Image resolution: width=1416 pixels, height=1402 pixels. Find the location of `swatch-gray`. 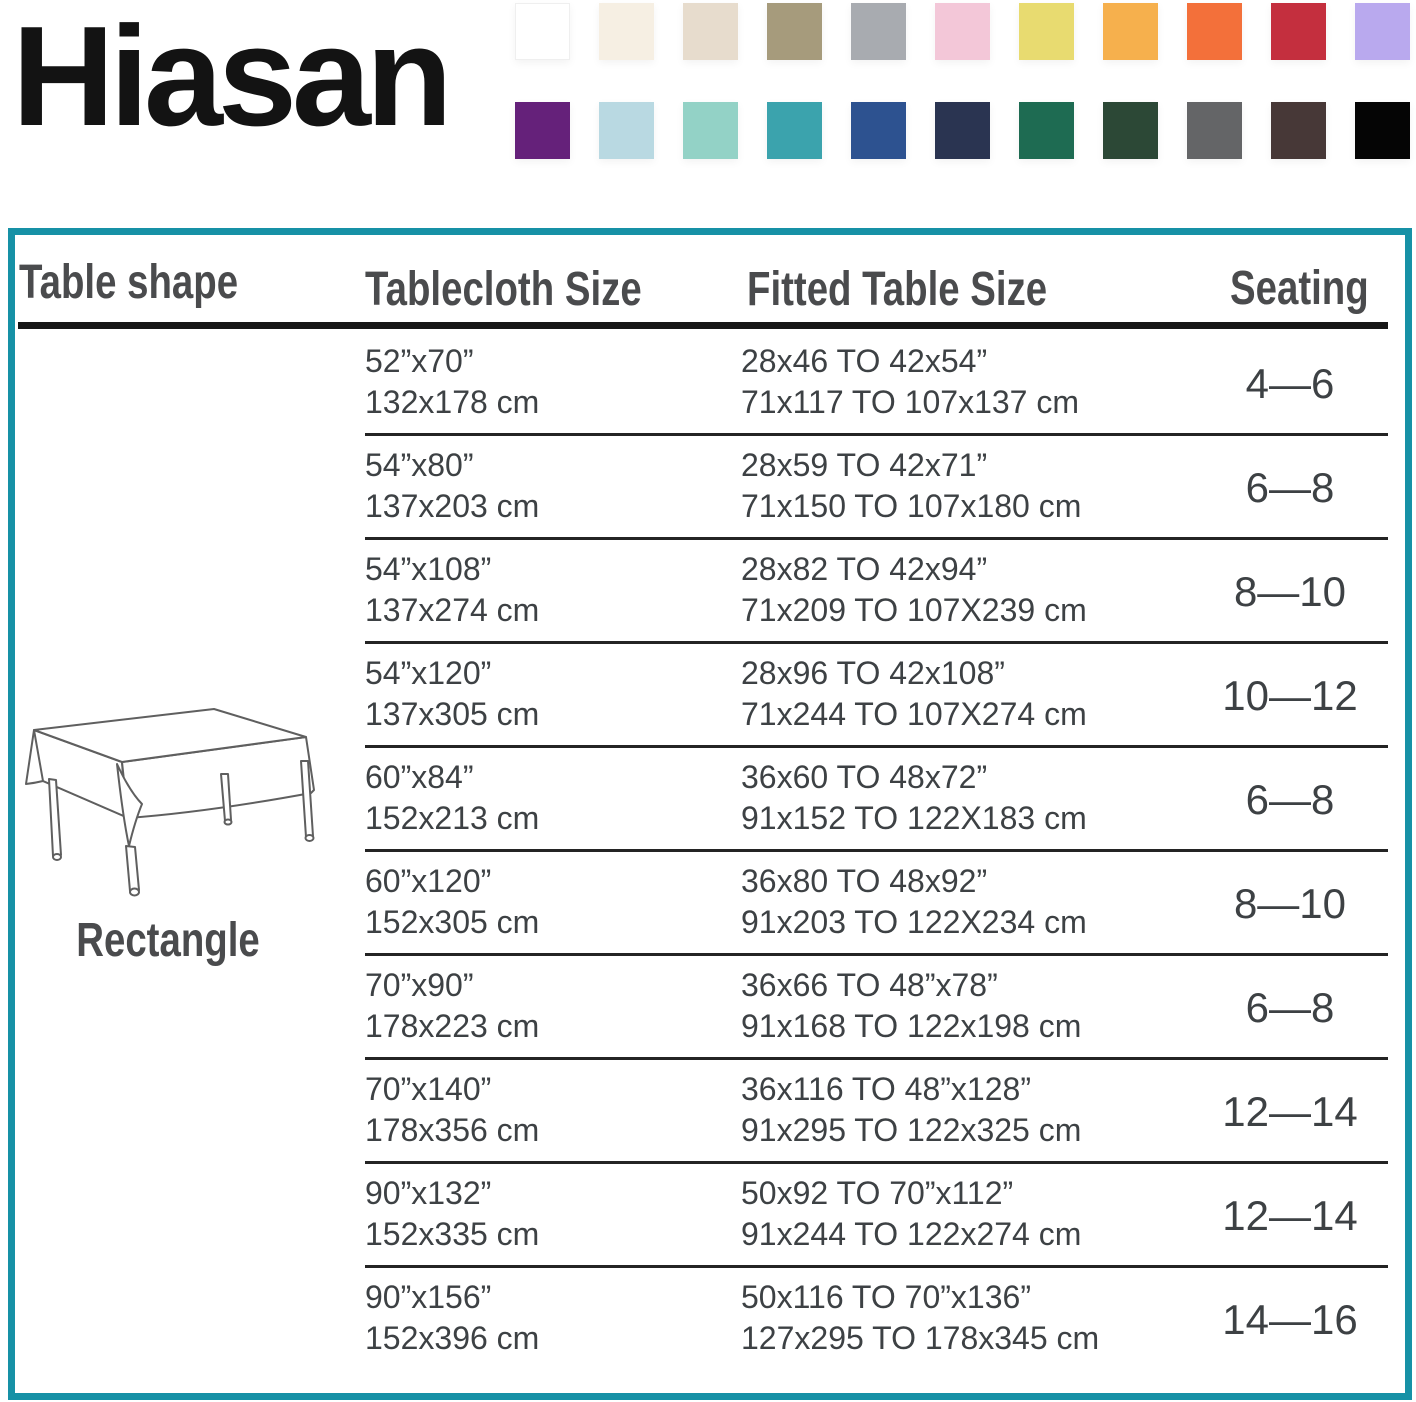

swatch-gray is located at coordinates (878, 31).